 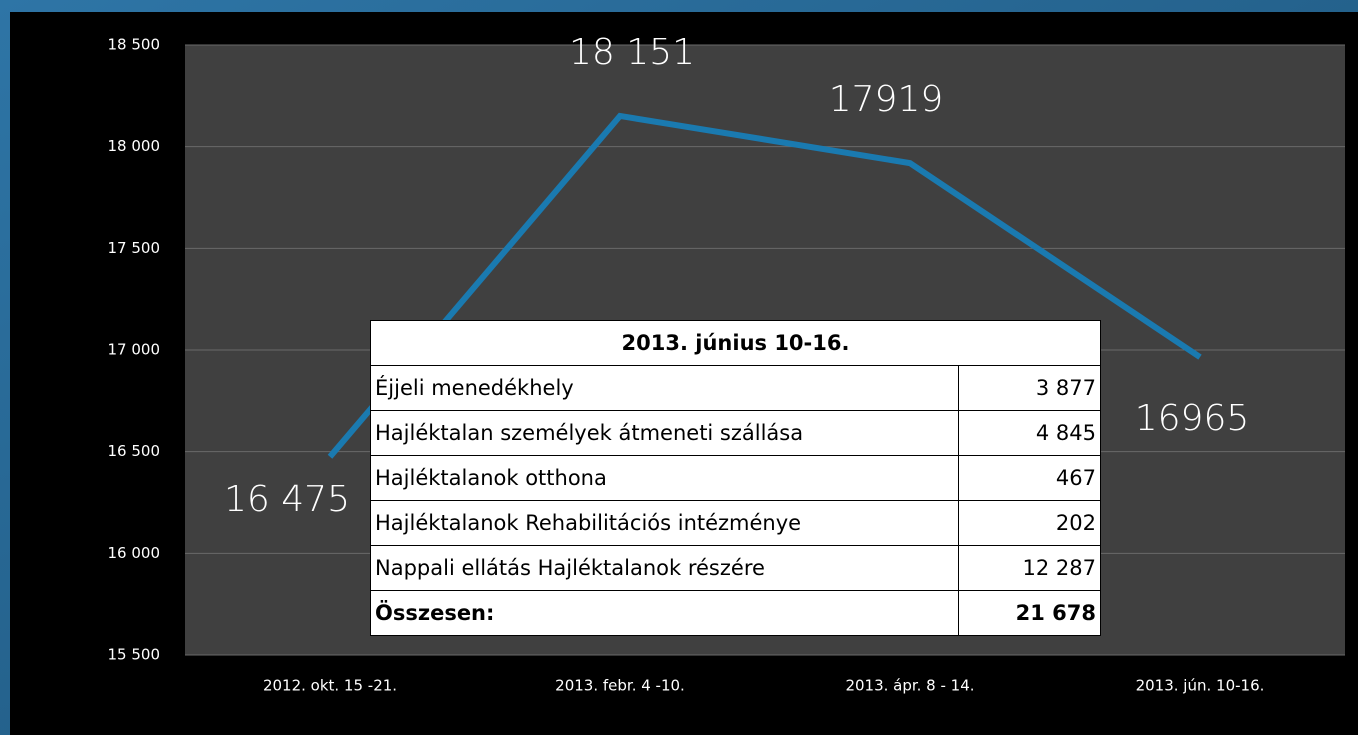 What do you see at coordinates (664, 613) in the screenshot?
I see `table-label: Összesen:` at bounding box center [664, 613].